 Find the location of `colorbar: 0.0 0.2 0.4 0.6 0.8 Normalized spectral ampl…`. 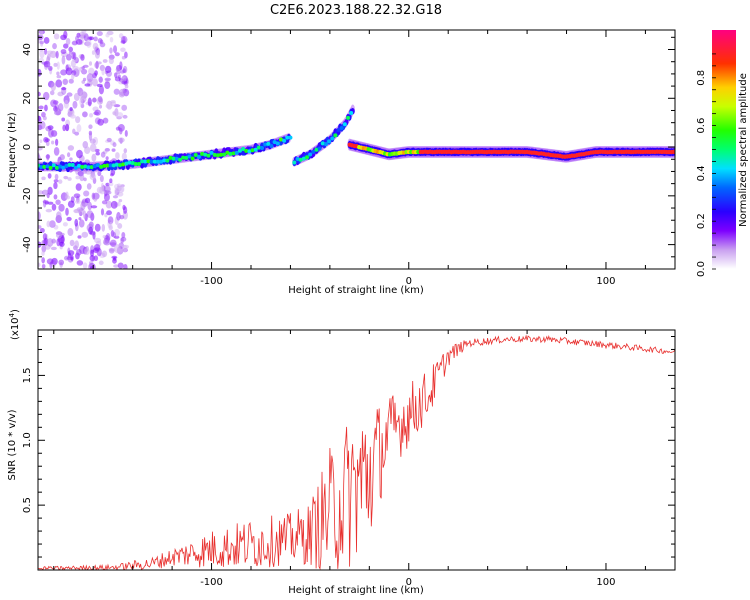

colorbar: 0.0 0.2 0.4 0.6 0.8 Normalized spectral ampl… is located at coordinates (722, 153).